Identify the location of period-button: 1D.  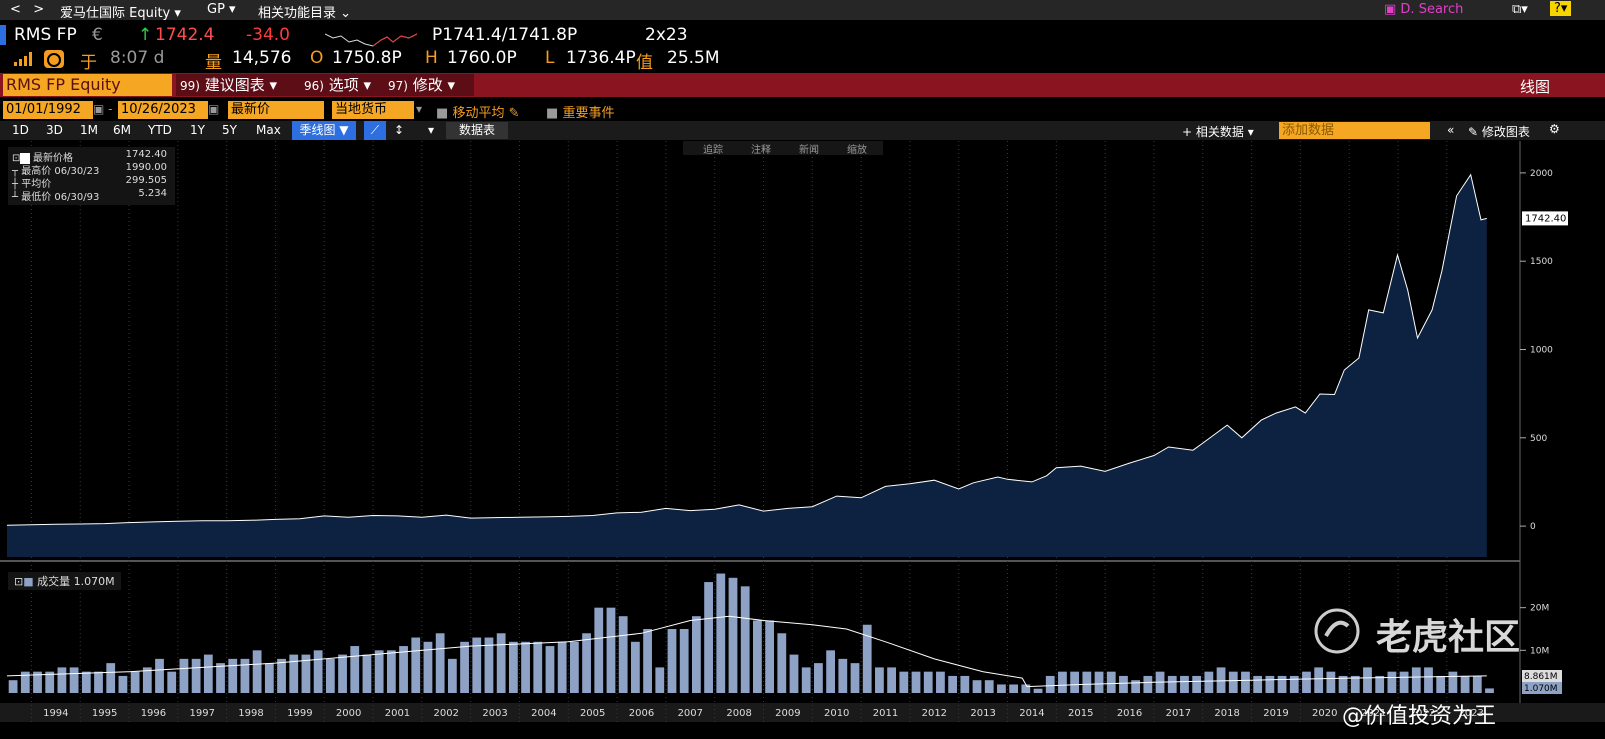
(20, 130).